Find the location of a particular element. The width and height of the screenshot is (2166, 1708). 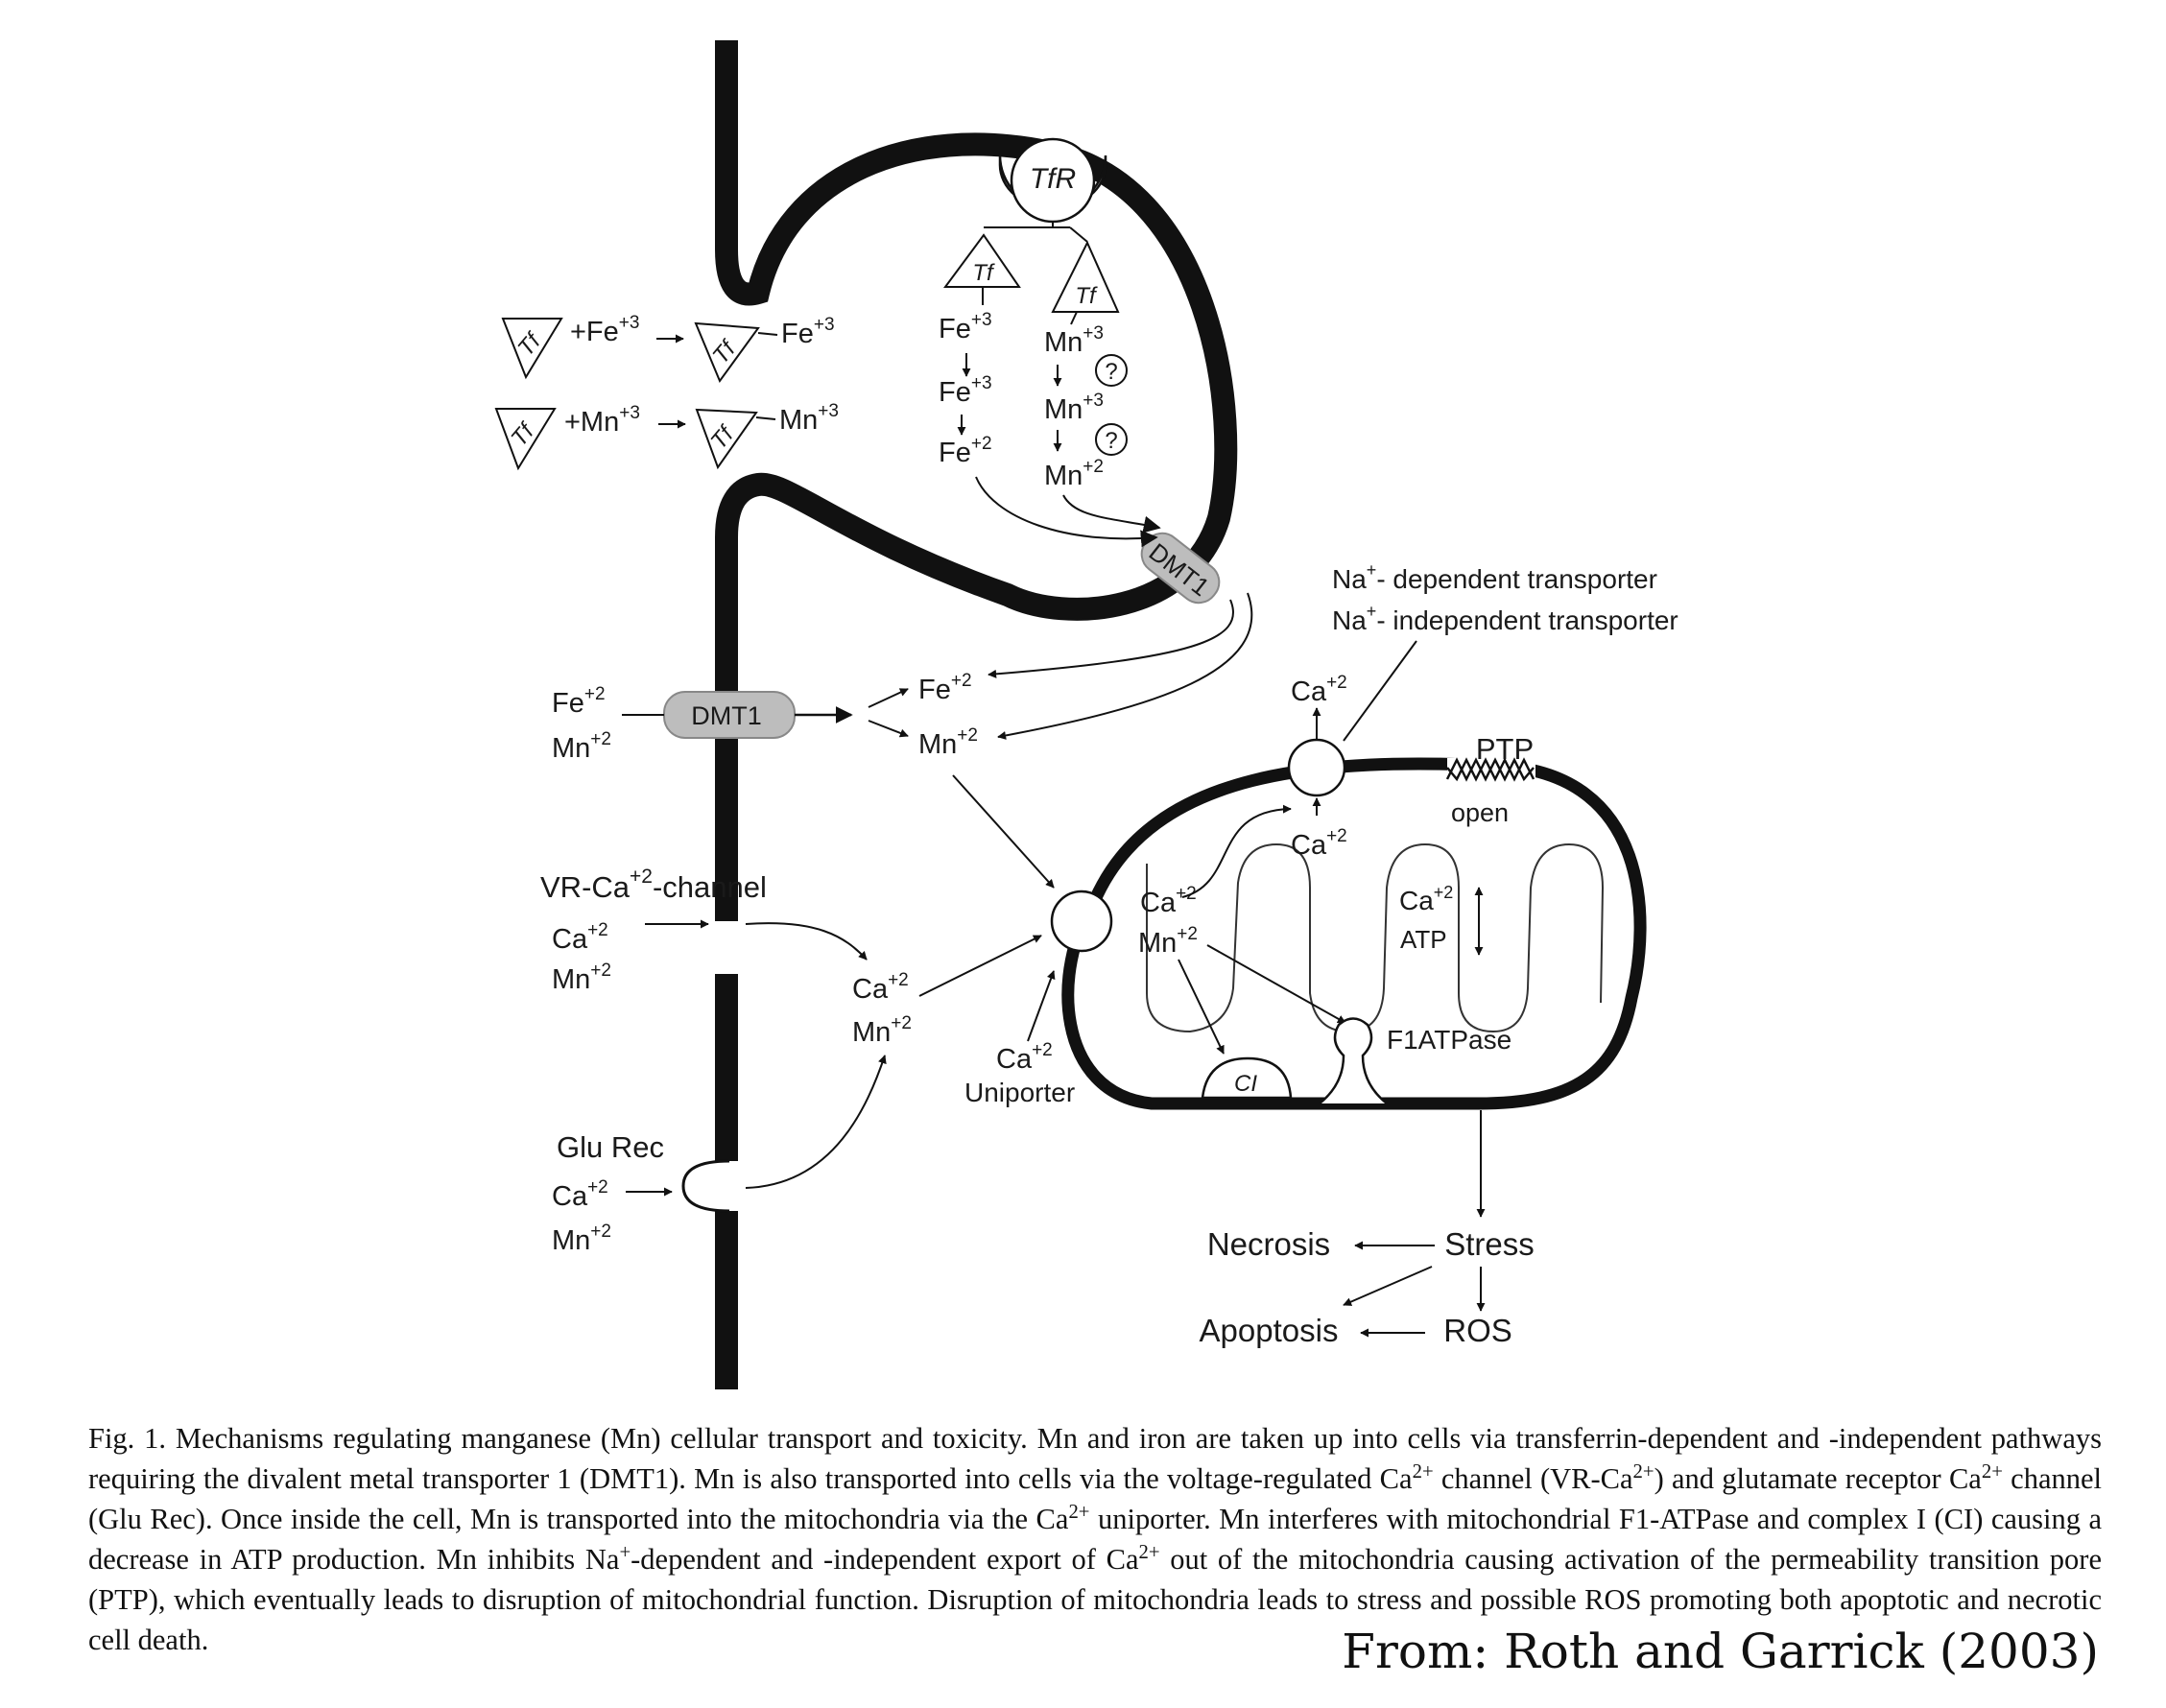

svg-text: Stress is located at coordinates (1489, 1244).